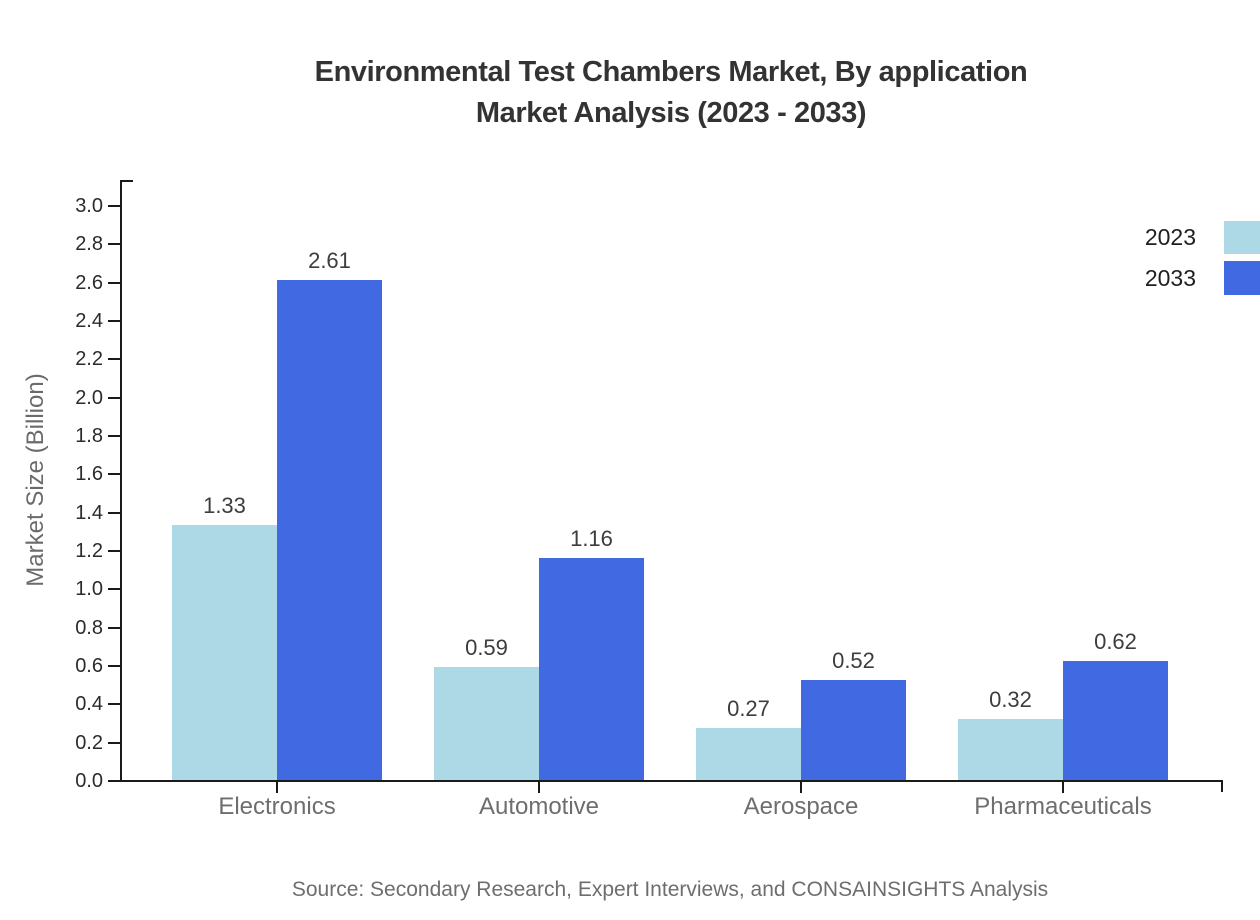 Image resolution: width=1260 pixels, height=920 pixels. I want to click on bar-2033-aerospace, so click(853, 730).